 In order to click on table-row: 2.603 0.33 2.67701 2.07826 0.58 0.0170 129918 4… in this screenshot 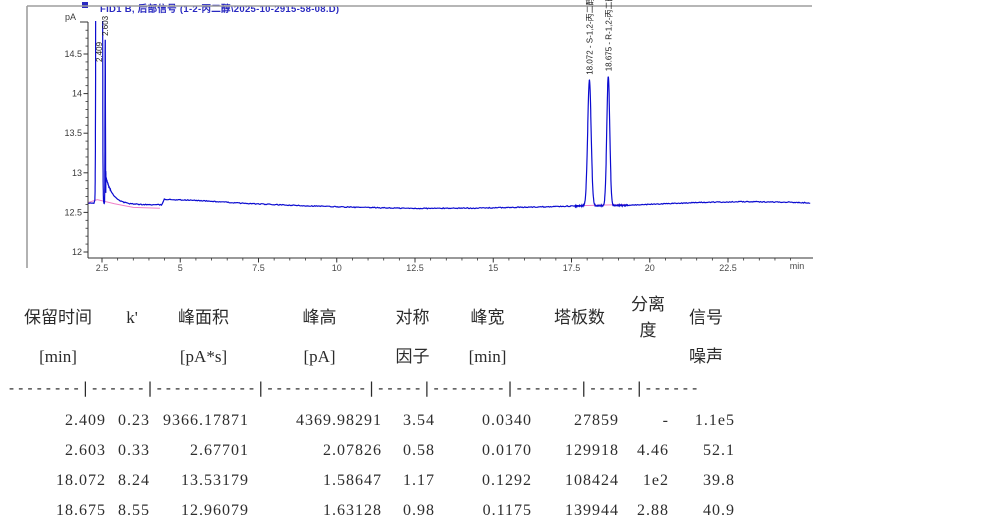, I will do `click(372, 451)`.